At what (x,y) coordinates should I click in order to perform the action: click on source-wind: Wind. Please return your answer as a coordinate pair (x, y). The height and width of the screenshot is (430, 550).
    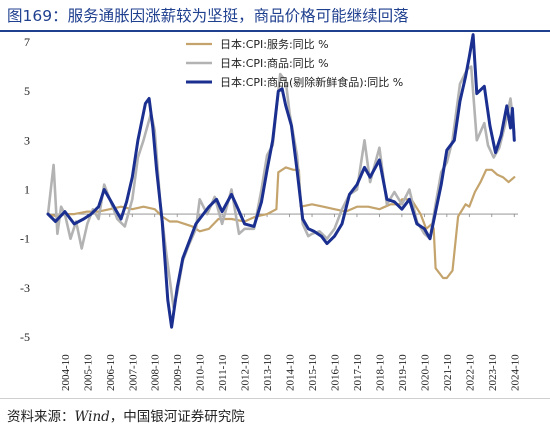
    Looking at the image, I should click on (92, 417).